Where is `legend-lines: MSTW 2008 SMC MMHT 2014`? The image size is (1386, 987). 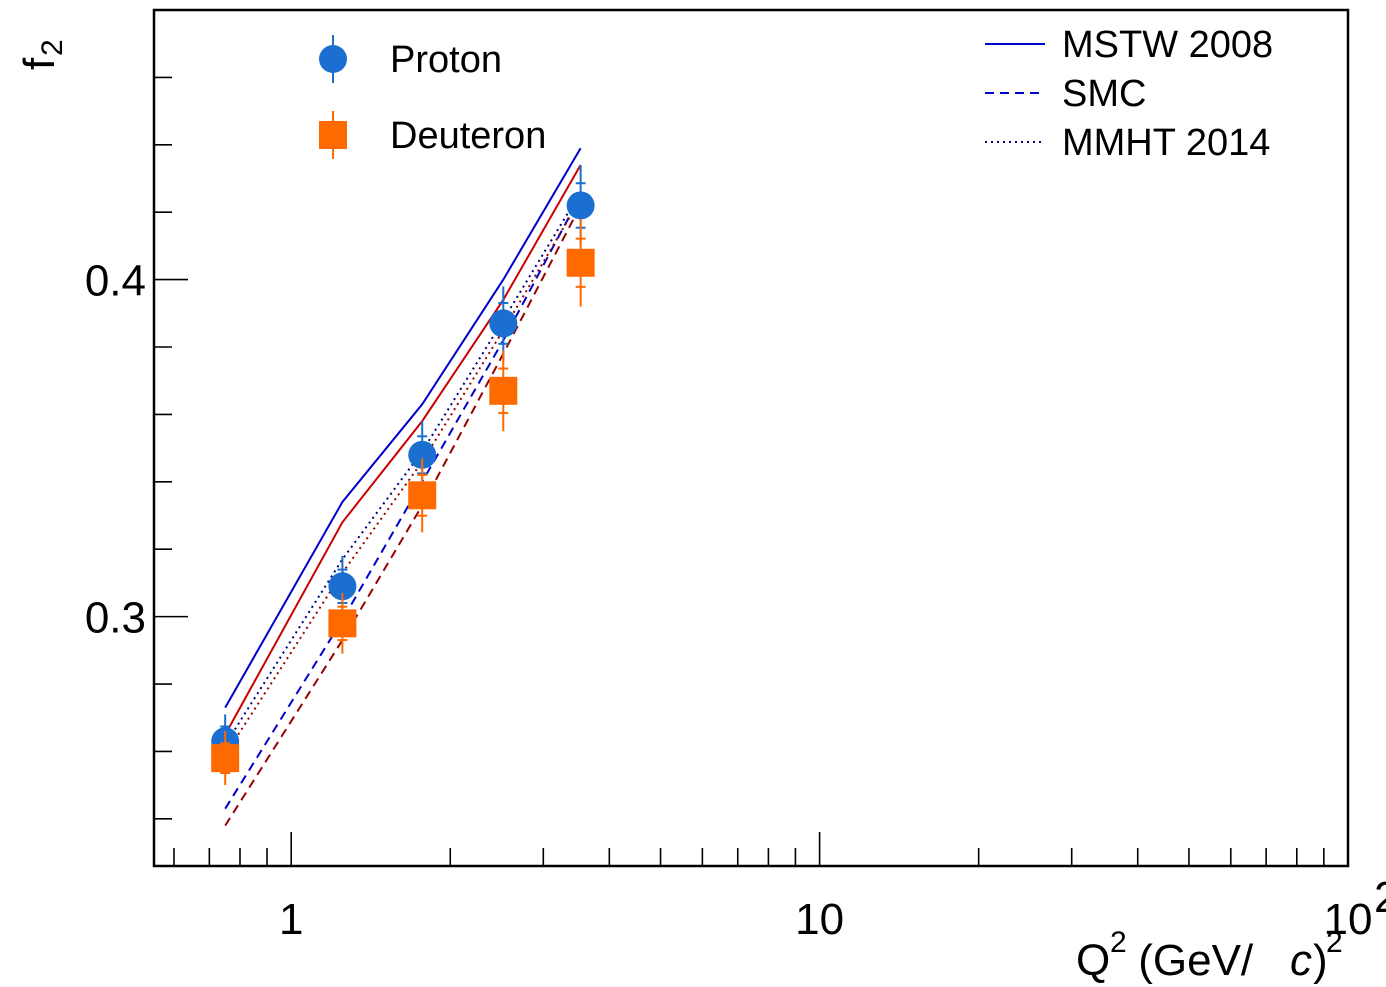
legend-lines: MSTW 2008 SMC MMHT 2014 is located at coordinates (1129, 94).